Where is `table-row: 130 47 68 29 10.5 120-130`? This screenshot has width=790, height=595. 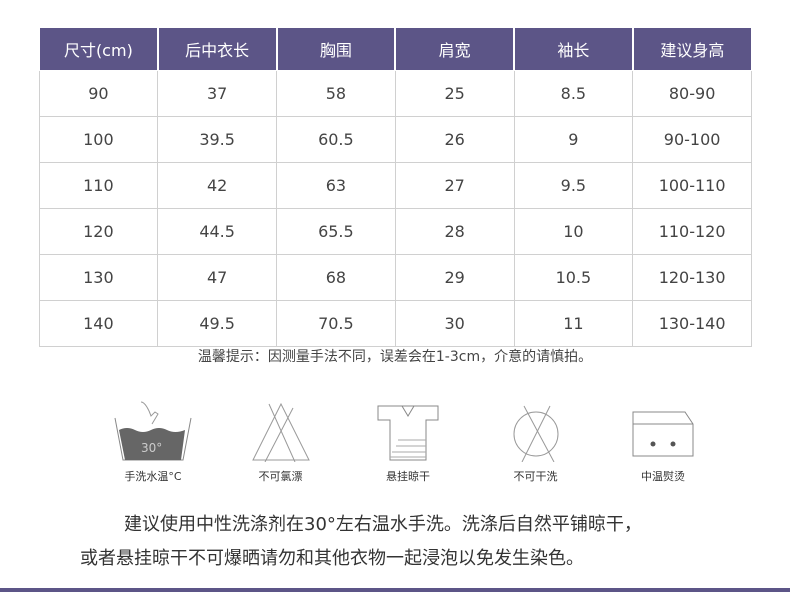
table-row: 130 47 68 29 10.5 120-130 is located at coordinates (395, 277).